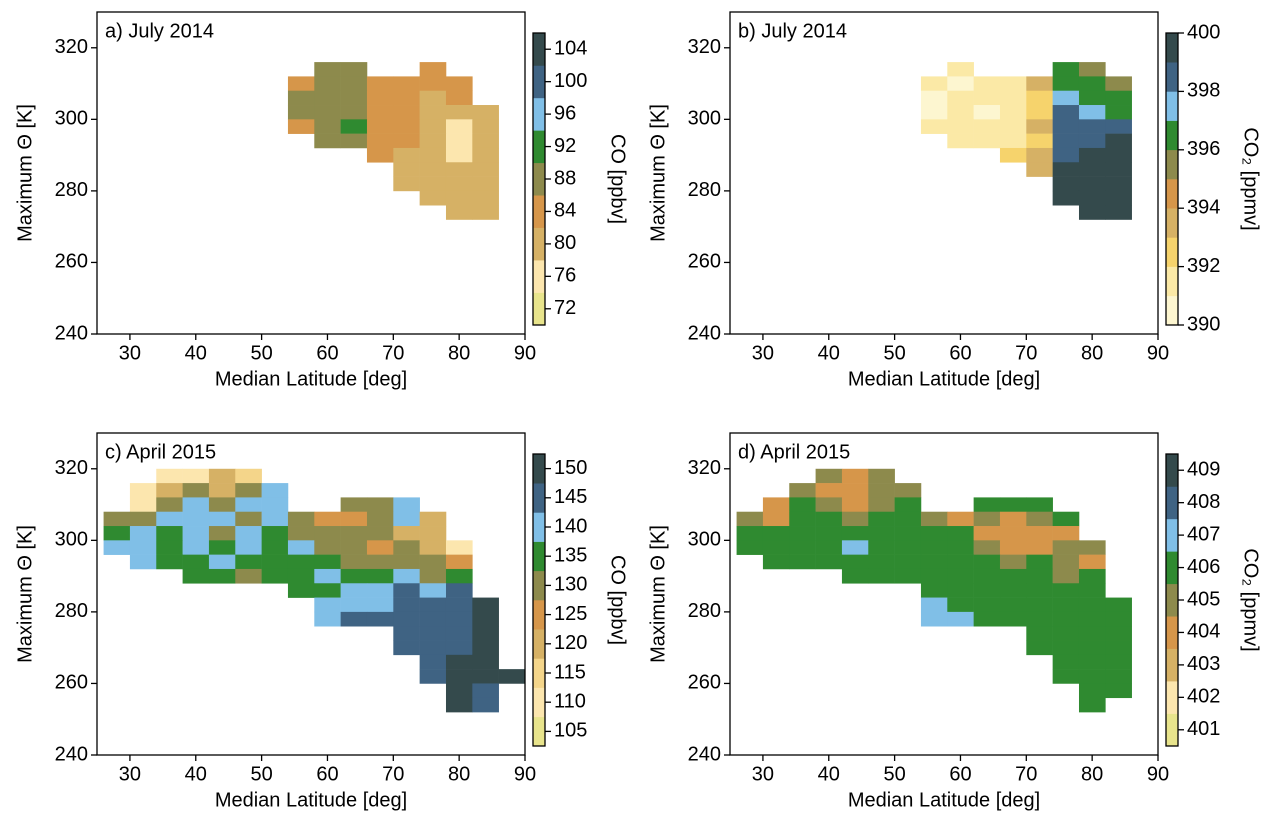 The image size is (1266, 824). What do you see at coordinates (570, 497) in the screenshot?
I see `colorbar-tick-label: 145` at bounding box center [570, 497].